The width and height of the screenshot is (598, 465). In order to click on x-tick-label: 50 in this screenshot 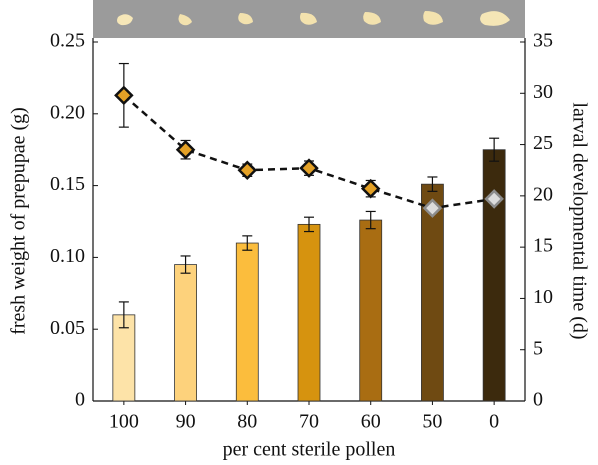, I will do `click(432, 422)`.